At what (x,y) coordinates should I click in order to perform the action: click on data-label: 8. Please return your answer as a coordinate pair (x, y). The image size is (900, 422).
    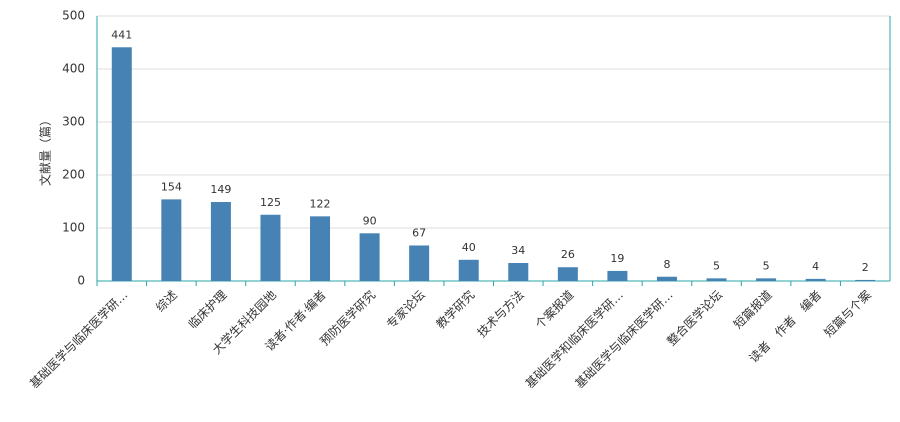
    Looking at the image, I should click on (666, 264).